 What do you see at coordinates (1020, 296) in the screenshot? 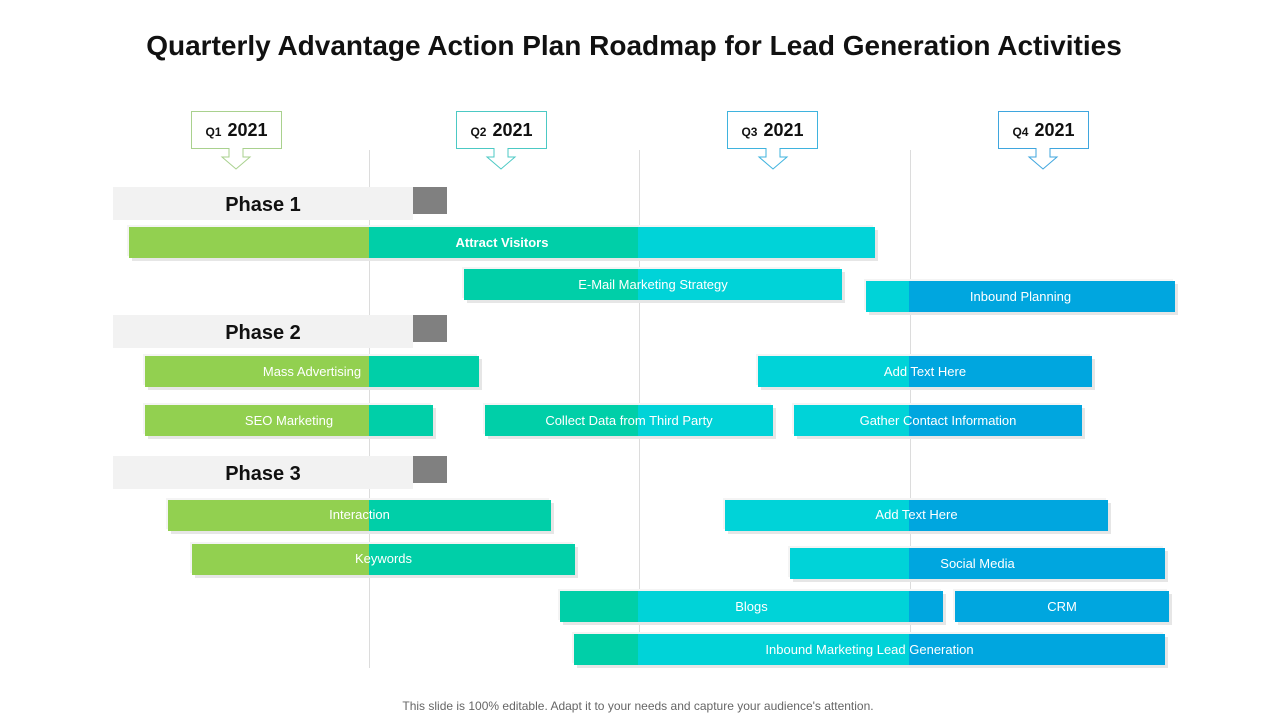
I see `task-bar: Inbound Planning` at bounding box center [1020, 296].